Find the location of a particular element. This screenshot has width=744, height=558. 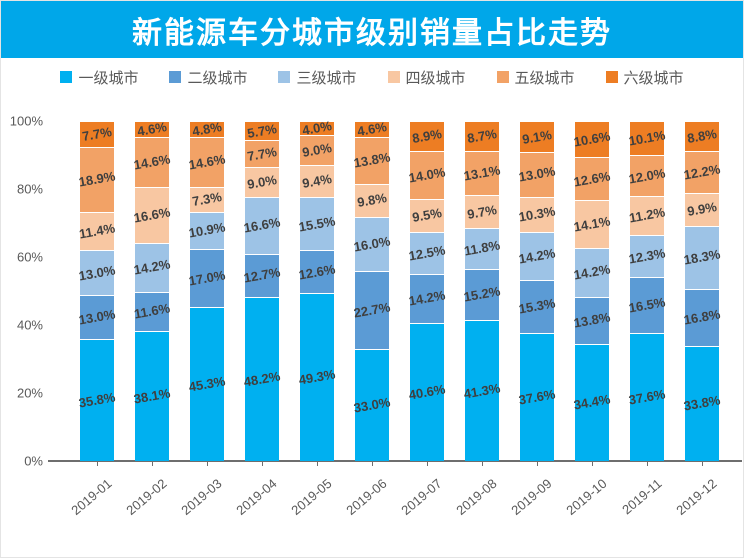

legend-item: 五级城市 is located at coordinates (535, 77).